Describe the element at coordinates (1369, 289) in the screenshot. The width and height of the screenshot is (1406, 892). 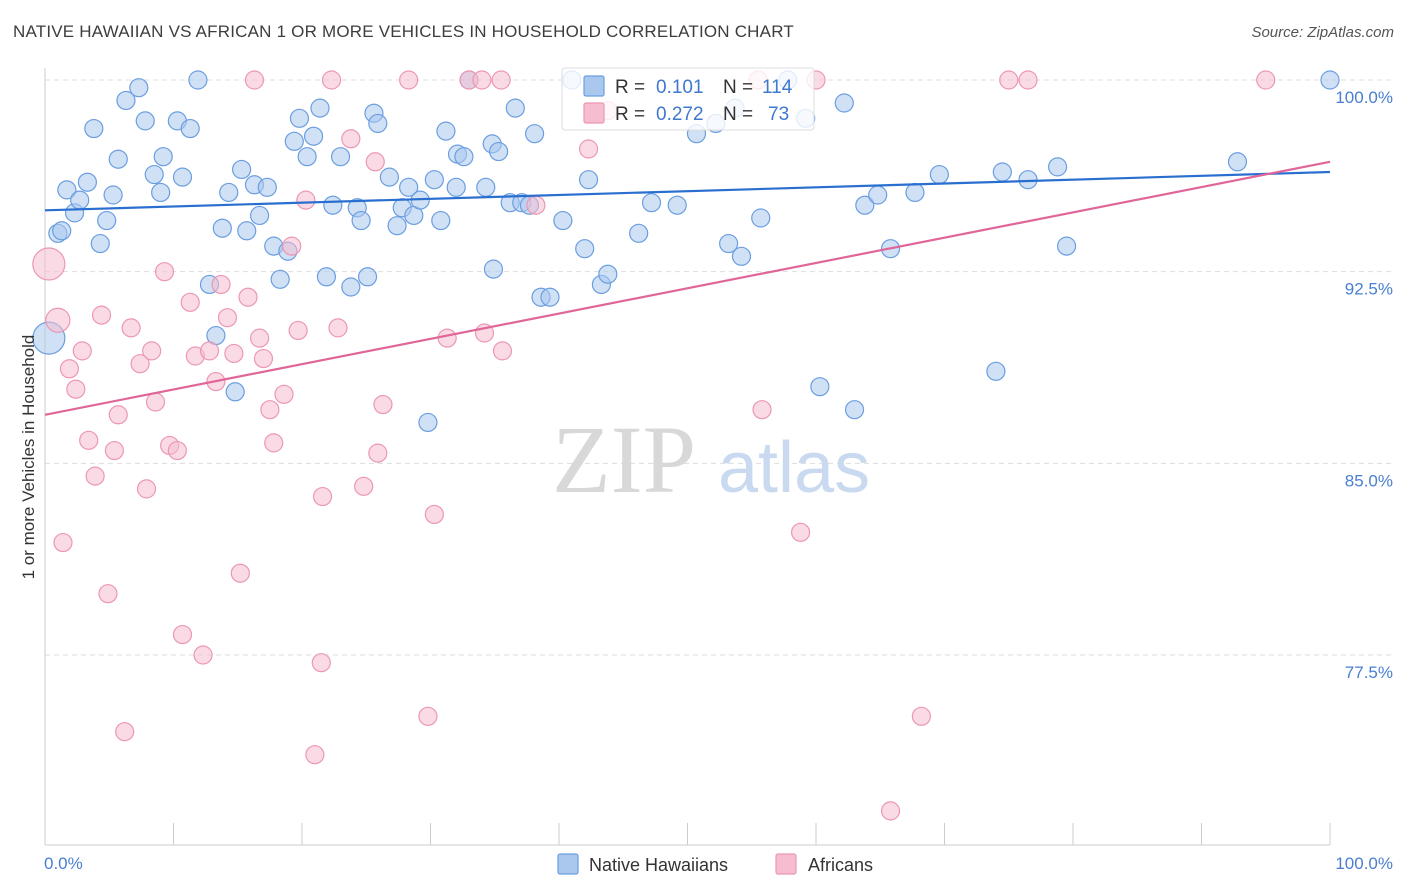
I see `y-tick-label: 92.5%` at that location.